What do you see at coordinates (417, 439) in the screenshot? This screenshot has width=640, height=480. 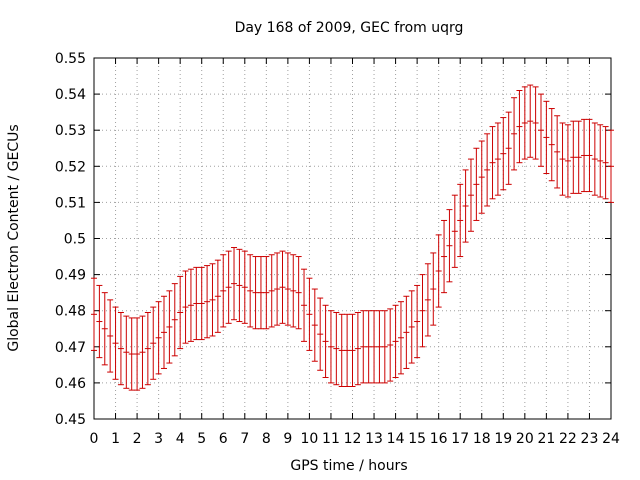 I see `x-tick-label: 15` at bounding box center [417, 439].